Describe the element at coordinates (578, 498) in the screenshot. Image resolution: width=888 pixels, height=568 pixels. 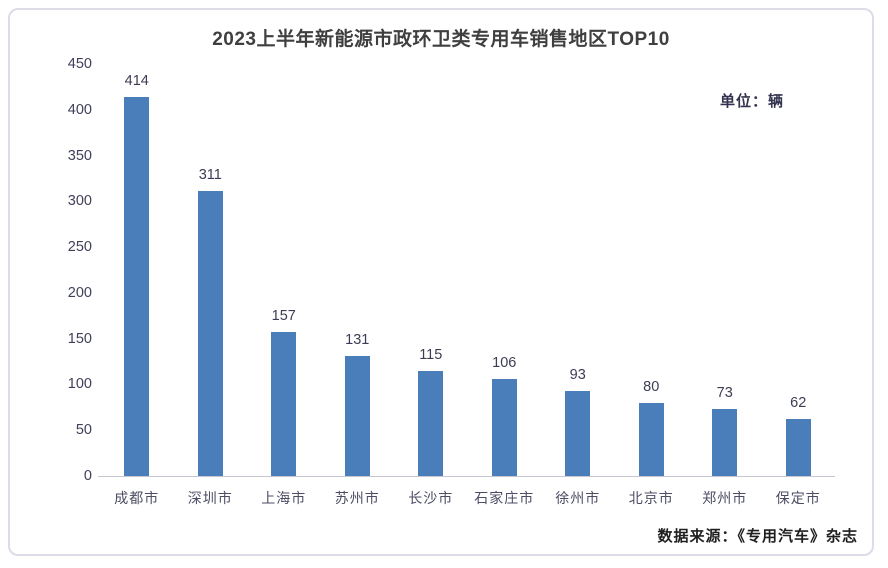
I see `x-category-label: 徐州市` at that location.